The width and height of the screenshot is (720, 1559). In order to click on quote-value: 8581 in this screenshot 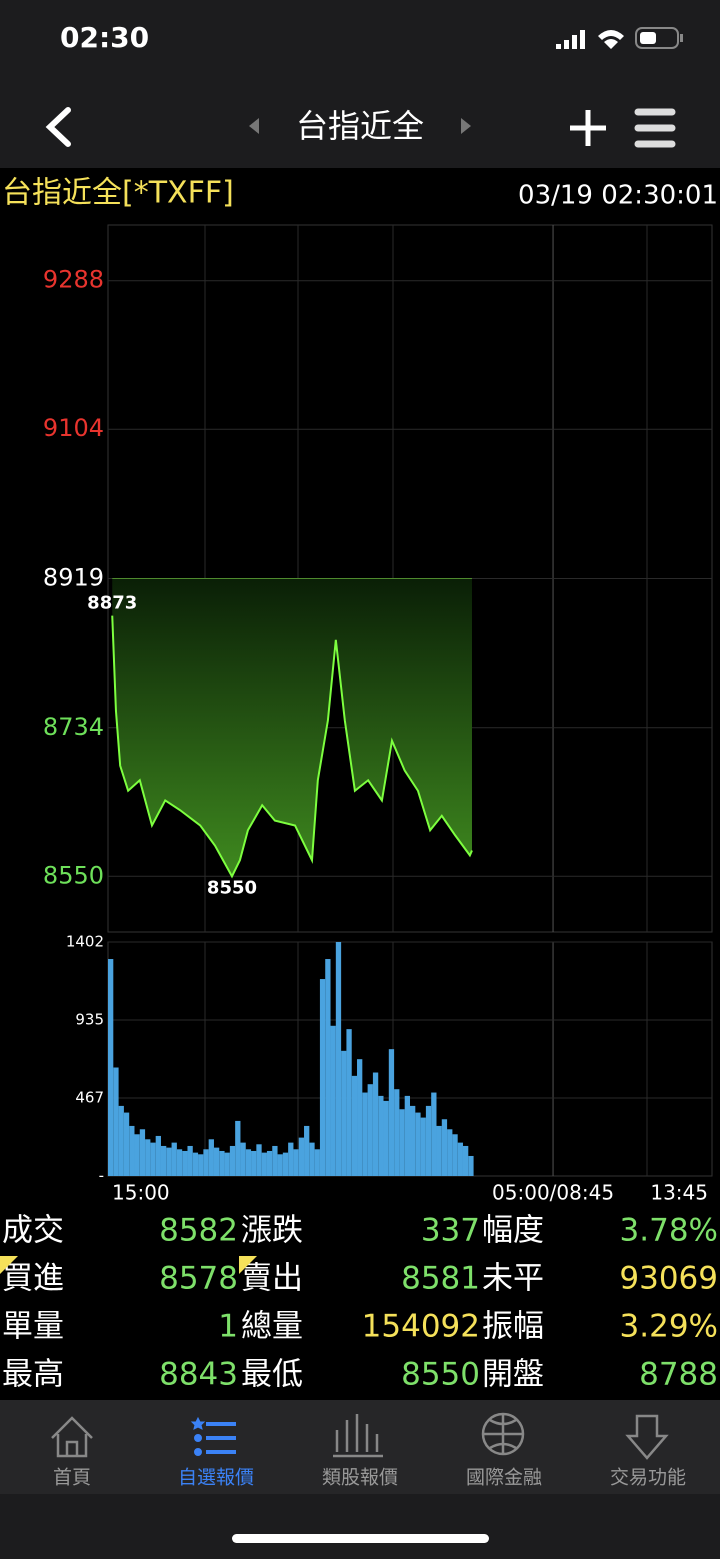, I will do `click(440, 1279)`.